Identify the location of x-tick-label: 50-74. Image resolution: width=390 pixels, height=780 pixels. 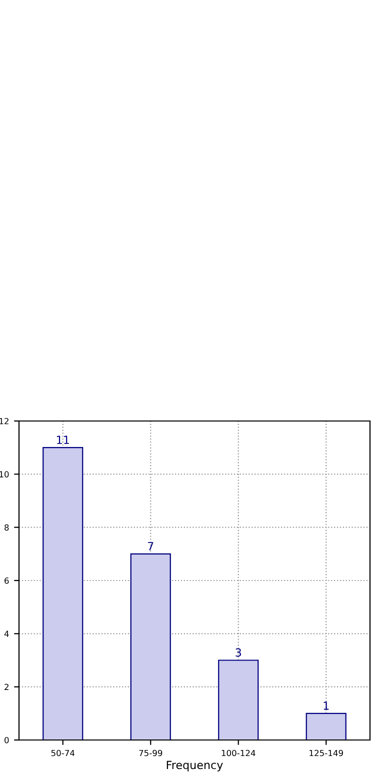
(63, 753).